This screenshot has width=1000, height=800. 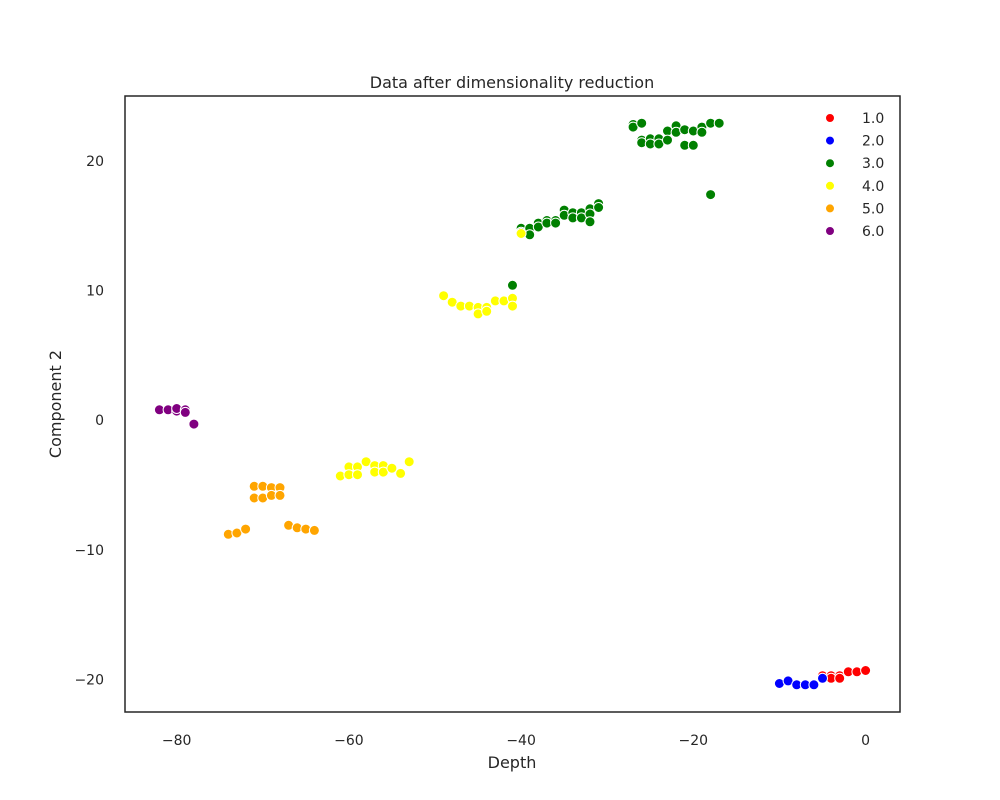 I want to click on point-series-6.0-6, so click(x=194, y=424).